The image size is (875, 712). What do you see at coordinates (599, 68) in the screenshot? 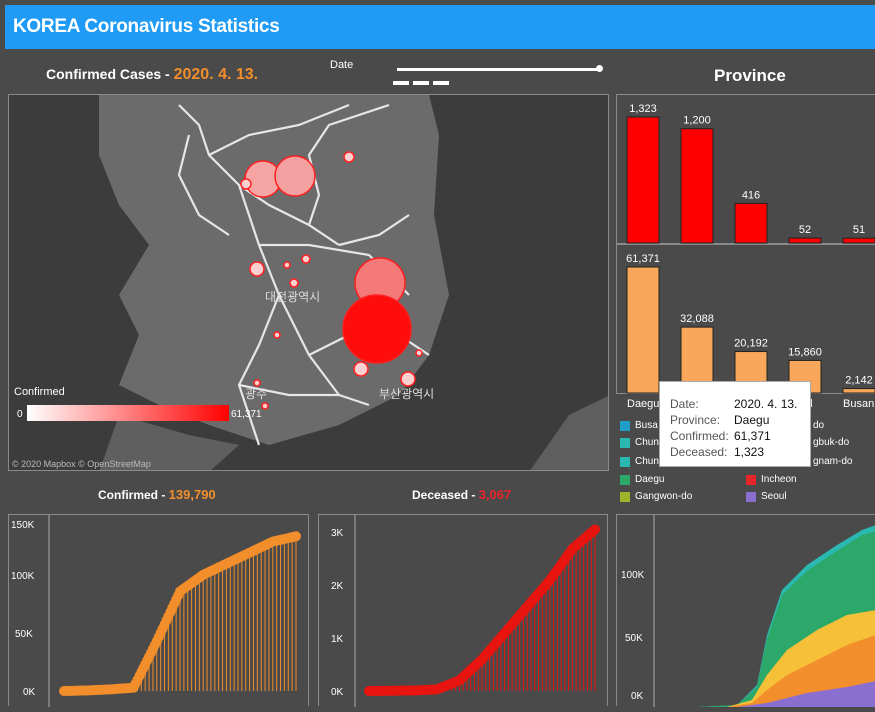
I see `slider-handle` at bounding box center [599, 68].